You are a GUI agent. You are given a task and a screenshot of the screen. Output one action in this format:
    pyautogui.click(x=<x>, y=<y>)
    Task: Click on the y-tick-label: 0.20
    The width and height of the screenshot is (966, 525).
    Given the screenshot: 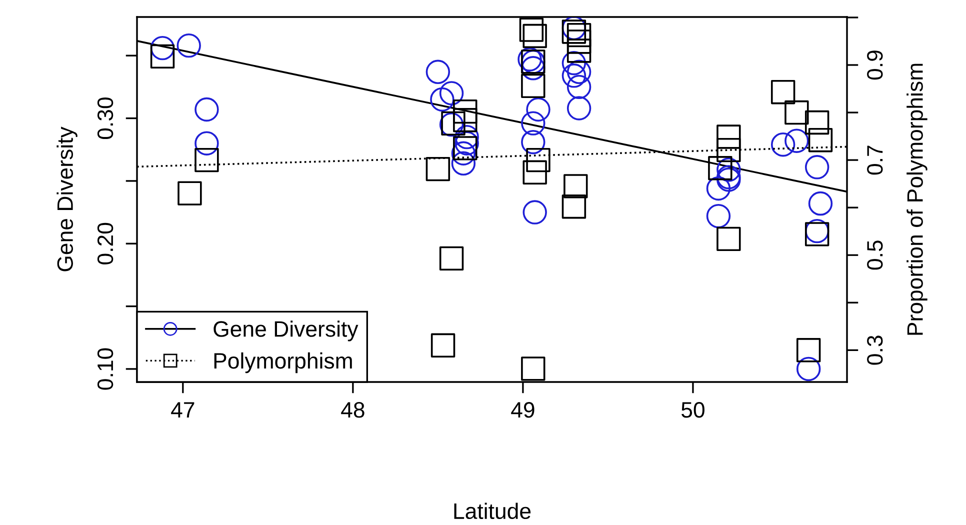 What is the action you would take?
    pyautogui.click(x=105, y=243)
    